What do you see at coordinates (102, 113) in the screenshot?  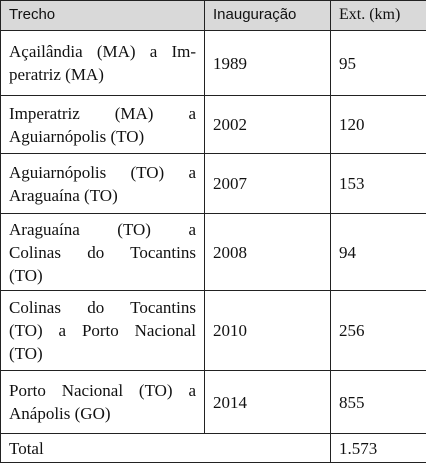 I see `cell-text: Imperatriz (MA) a` at bounding box center [102, 113].